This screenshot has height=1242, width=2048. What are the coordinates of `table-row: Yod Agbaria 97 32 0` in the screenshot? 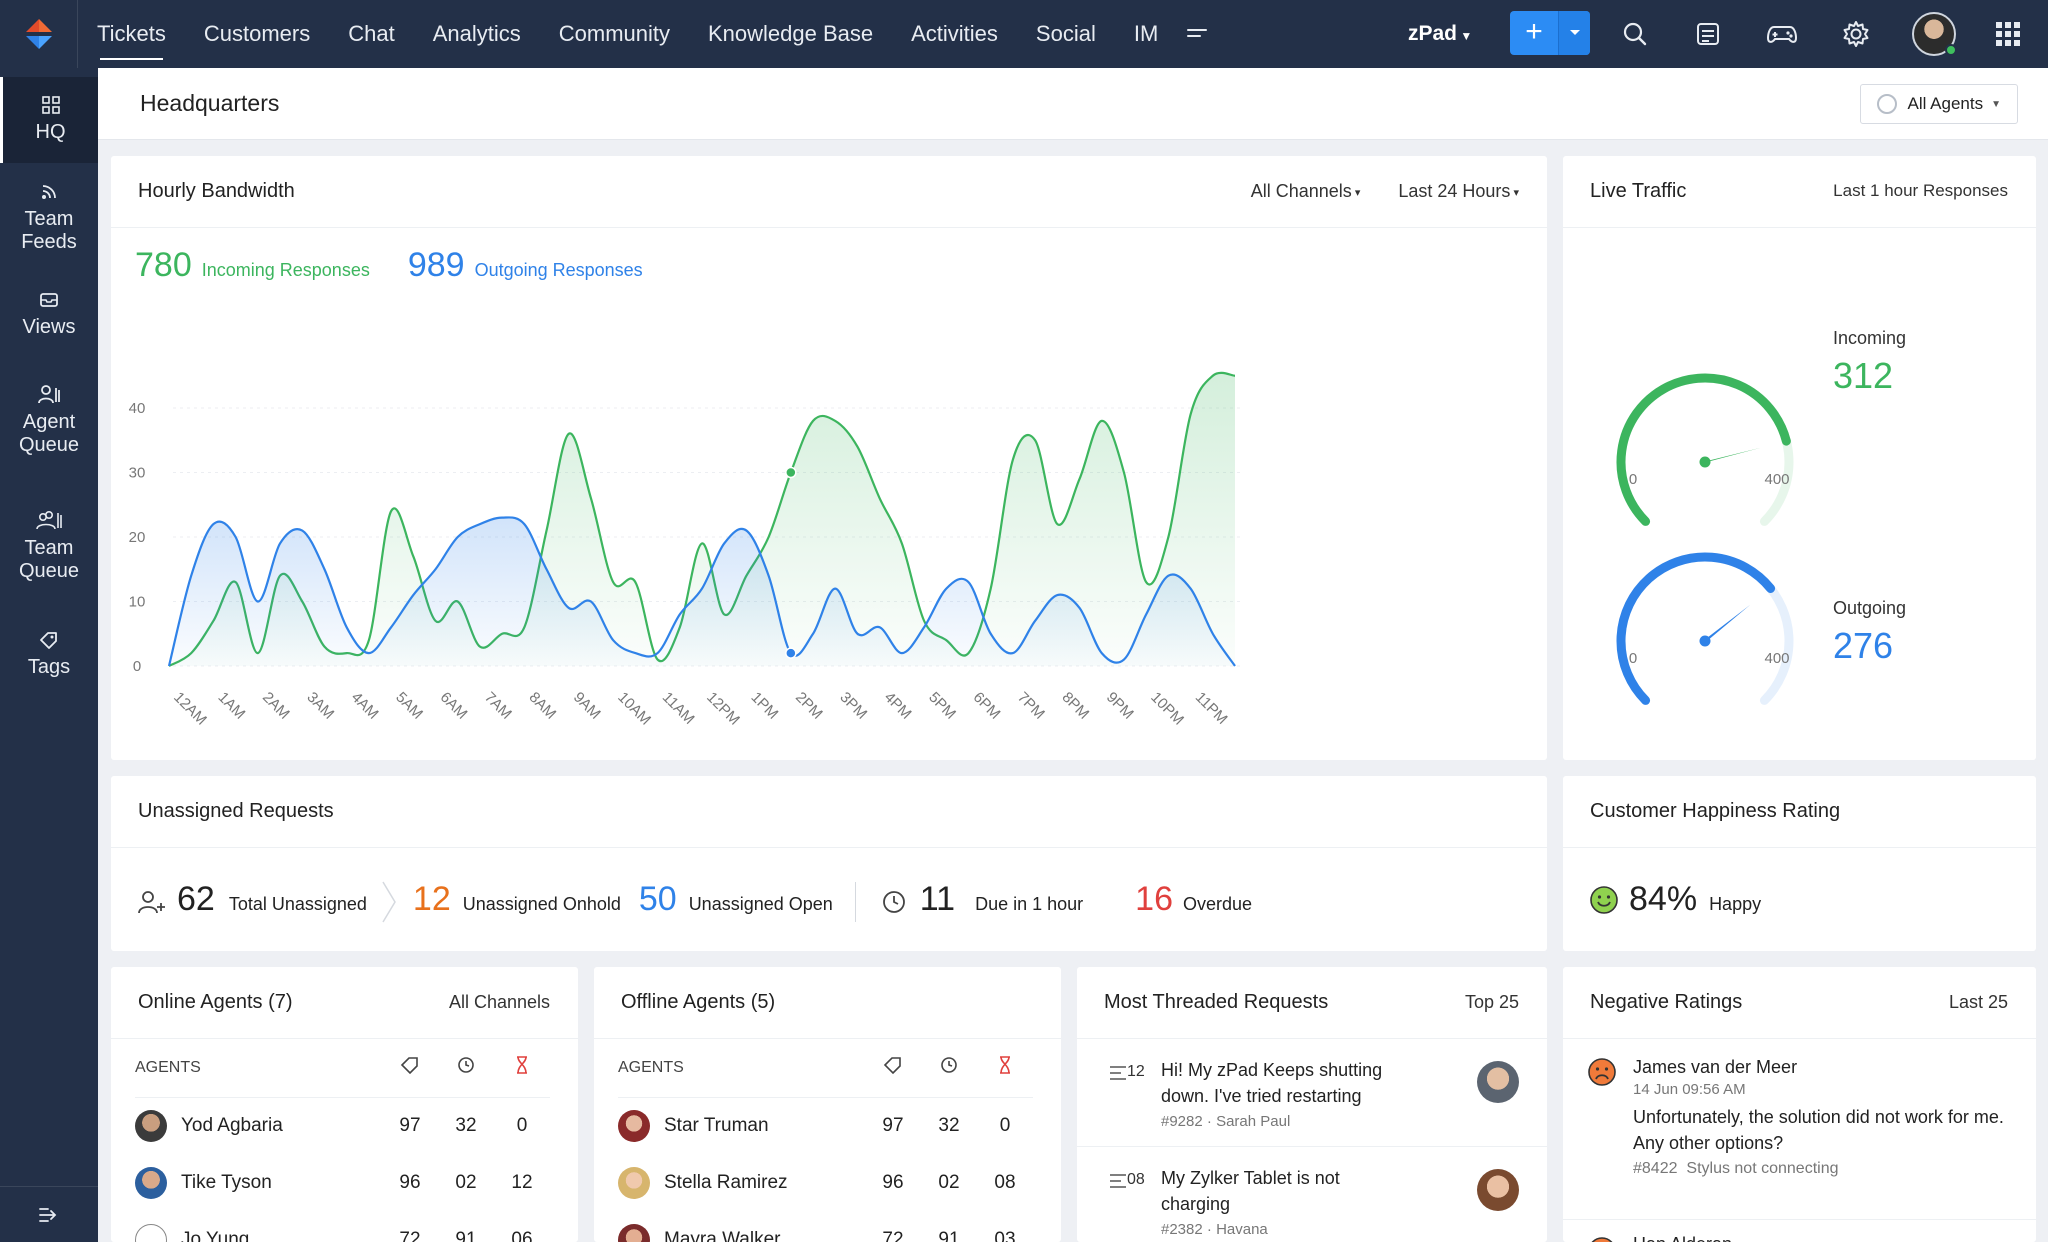 It's located at (342, 1125).